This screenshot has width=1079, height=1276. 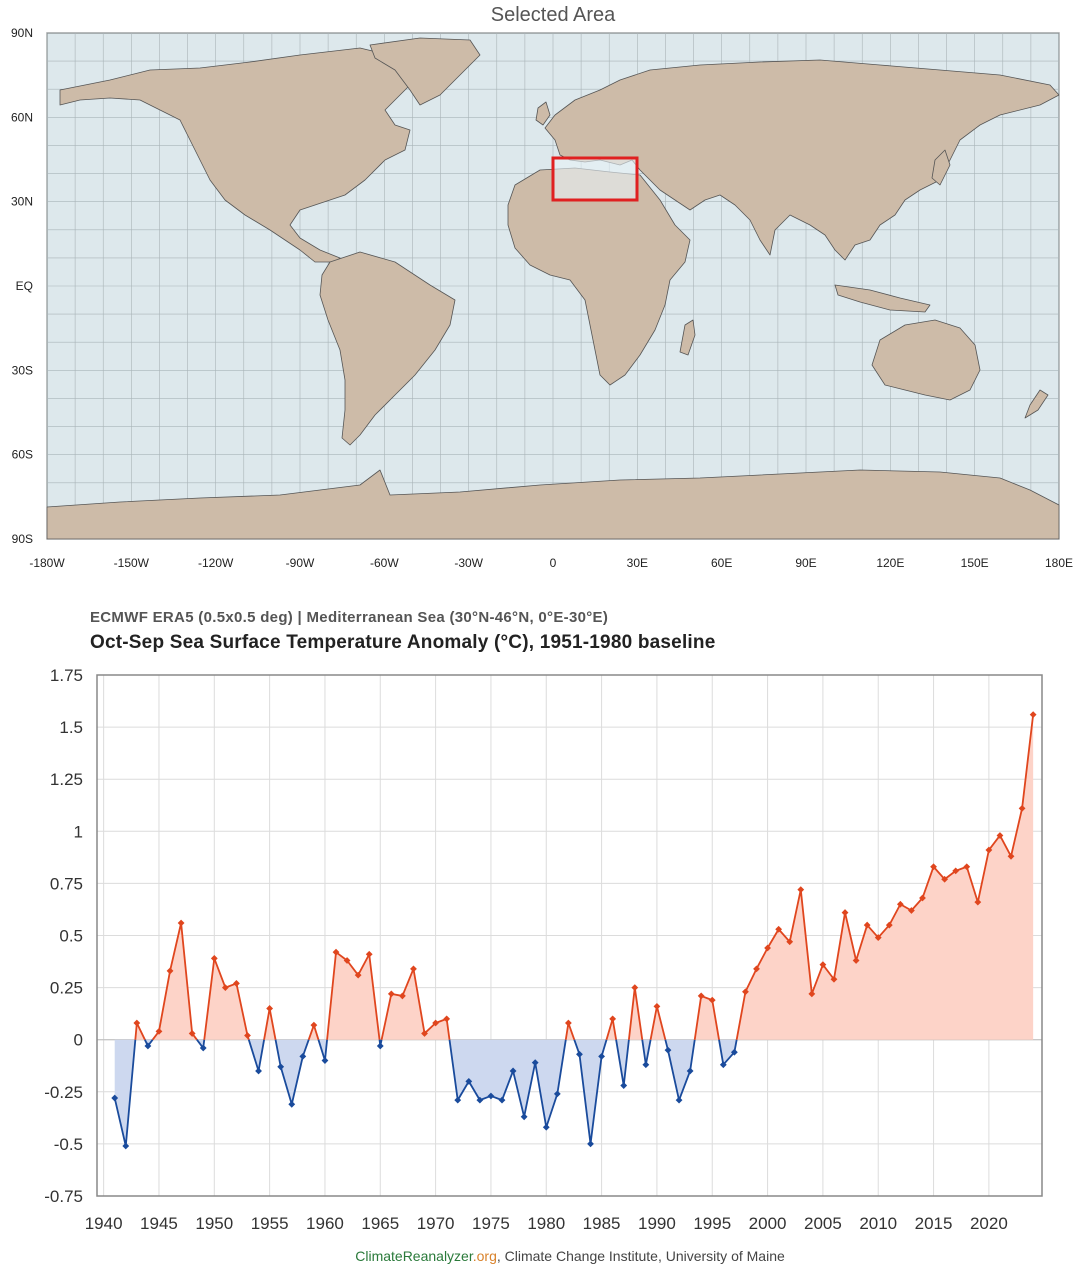 What do you see at coordinates (484, 1256) in the screenshot?
I see `footer-tld: .org` at bounding box center [484, 1256].